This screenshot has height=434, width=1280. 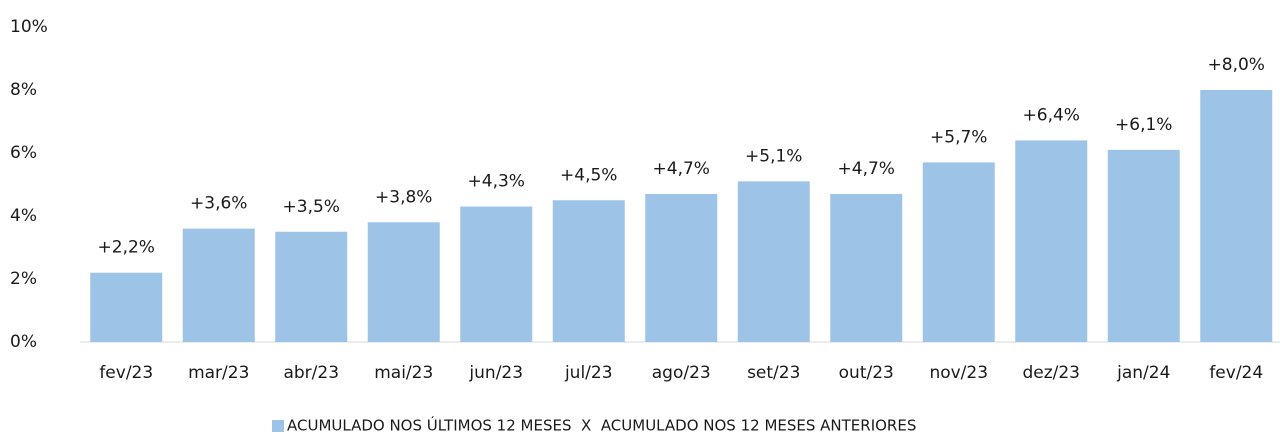 I want to click on legend-swatch, so click(x=278, y=426).